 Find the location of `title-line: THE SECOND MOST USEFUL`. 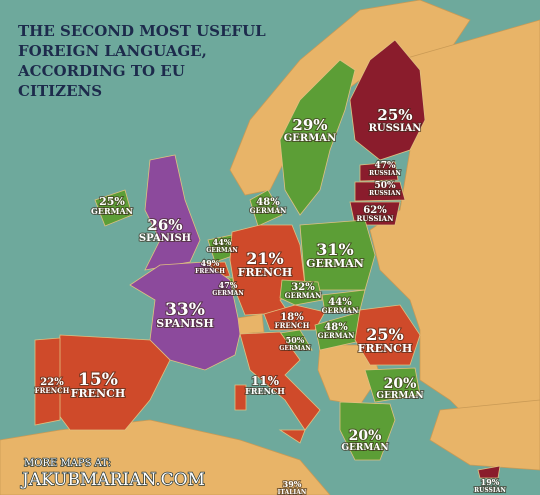

title-line: THE SECOND MOST USEFUL is located at coordinates (142, 31).